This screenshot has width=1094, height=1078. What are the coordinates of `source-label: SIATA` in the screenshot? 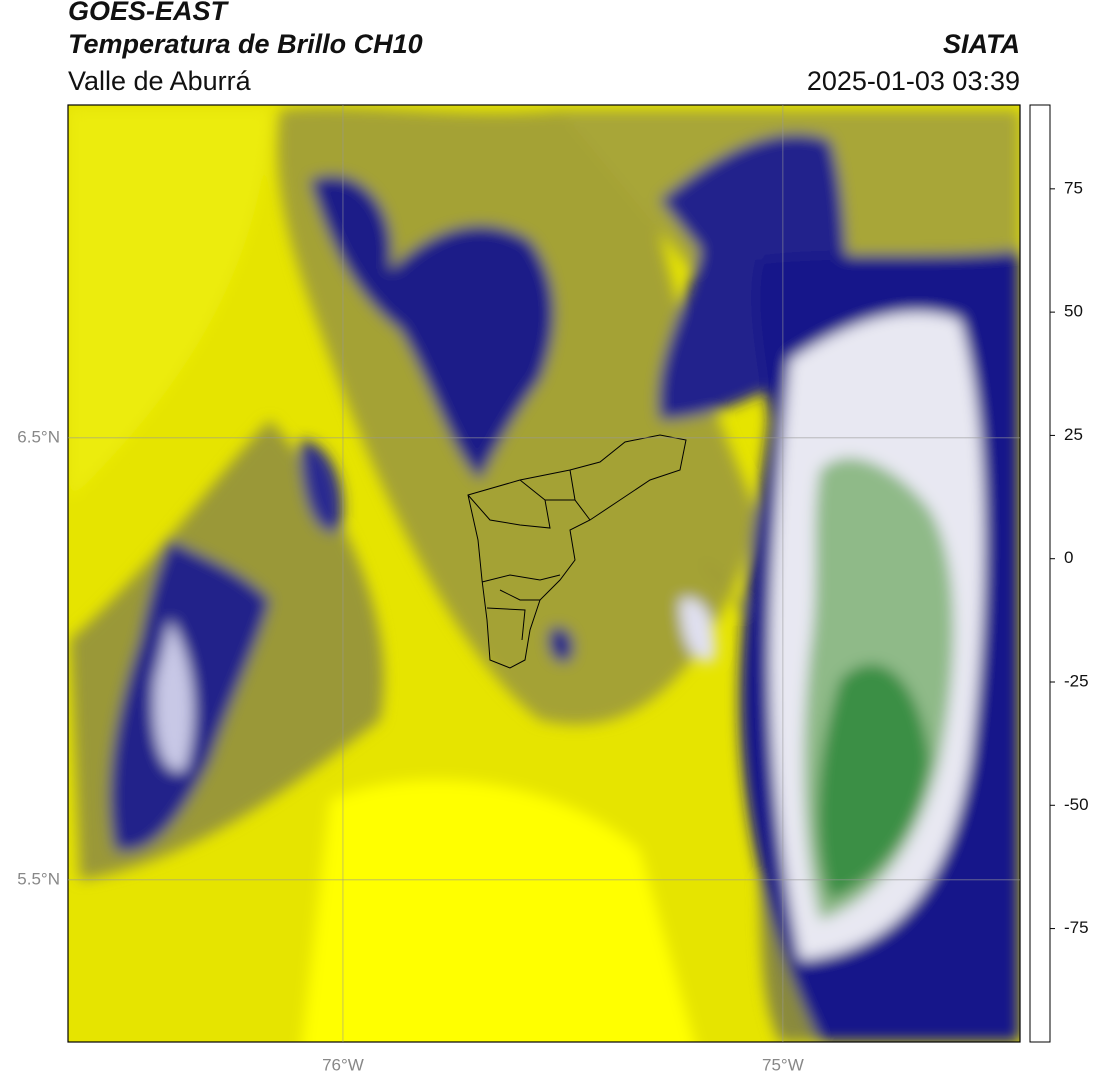 It's located at (981, 44).